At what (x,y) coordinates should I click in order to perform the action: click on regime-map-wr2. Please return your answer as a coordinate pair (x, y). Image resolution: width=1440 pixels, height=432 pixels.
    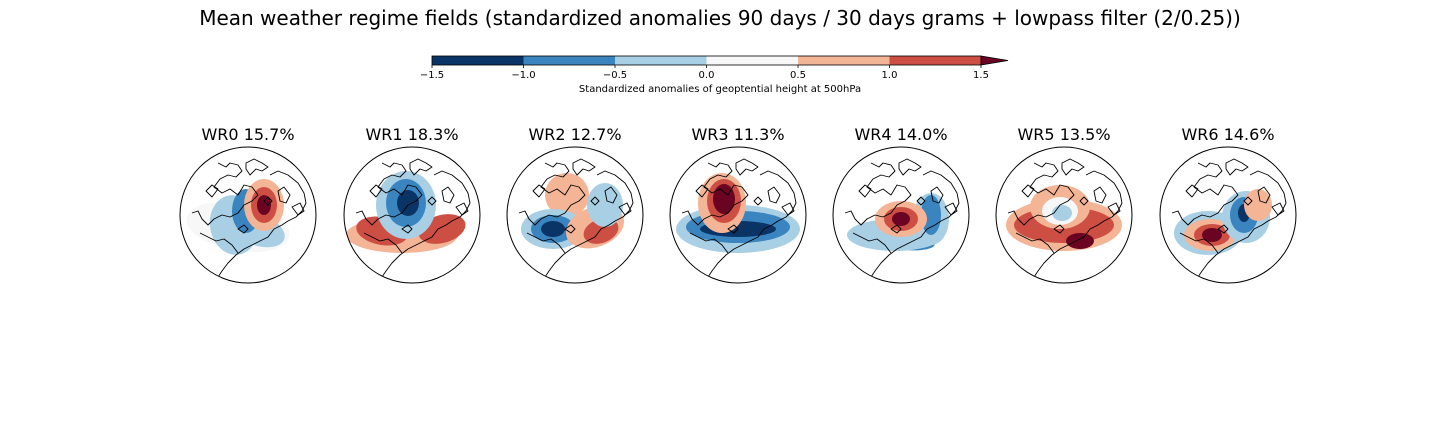
    Looking at the image, I should click on (575, 215).